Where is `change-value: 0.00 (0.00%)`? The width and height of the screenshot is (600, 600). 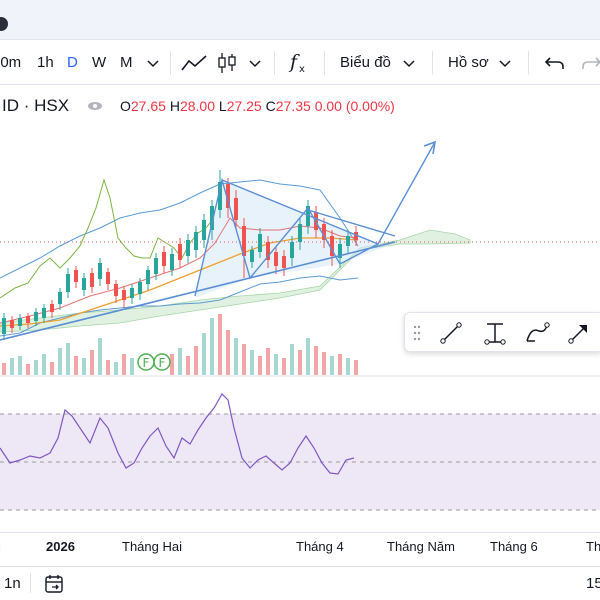
change-value: 0.00 (0.00%) is located at coordinates (354, 106).